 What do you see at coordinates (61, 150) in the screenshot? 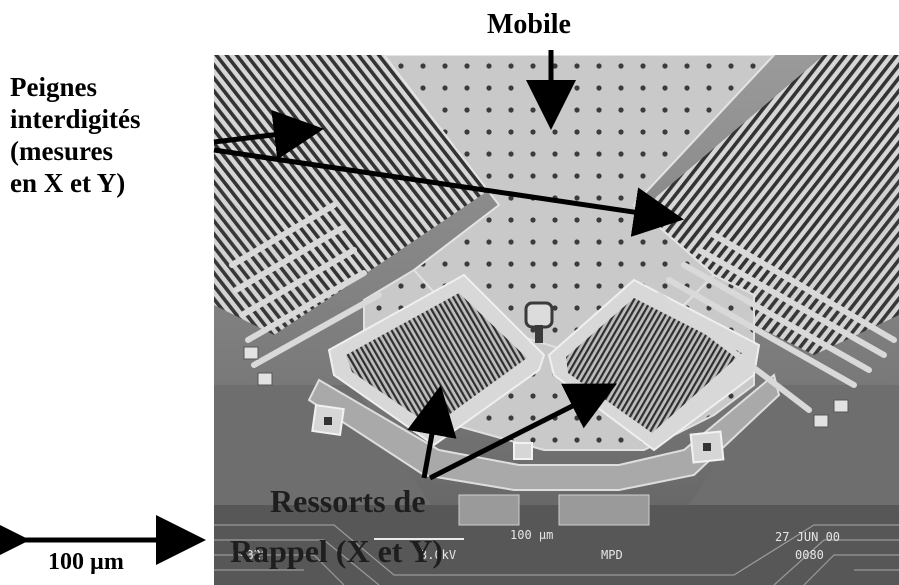
I see `label-peignes-line3: (mesures` at bounding box center [61, 150].